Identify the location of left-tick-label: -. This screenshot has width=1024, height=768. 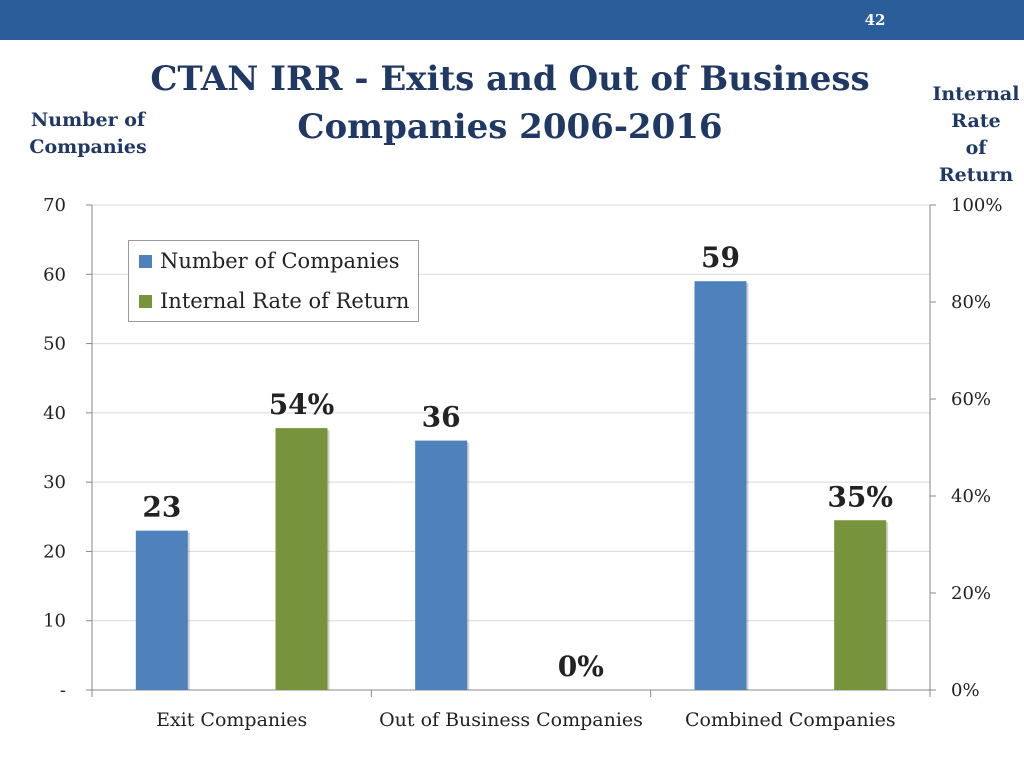
(63, 690).